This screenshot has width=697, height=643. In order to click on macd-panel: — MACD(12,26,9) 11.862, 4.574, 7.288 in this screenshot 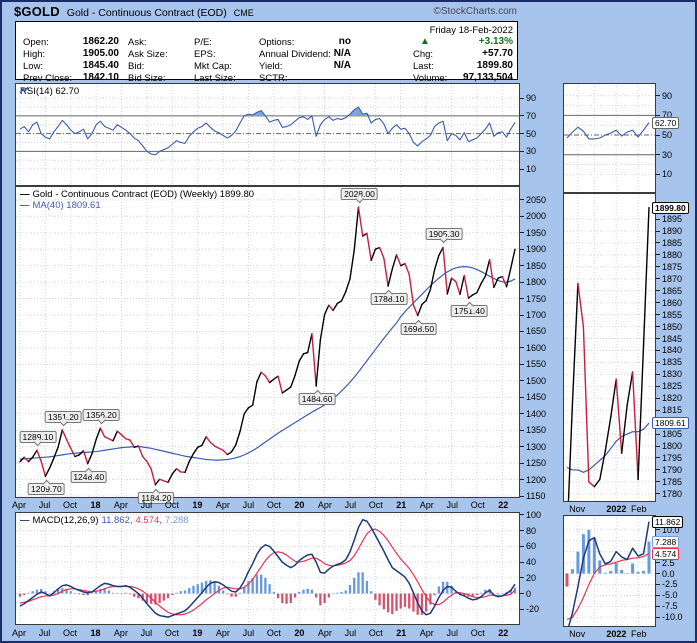, I will do `click(267, 568)`.